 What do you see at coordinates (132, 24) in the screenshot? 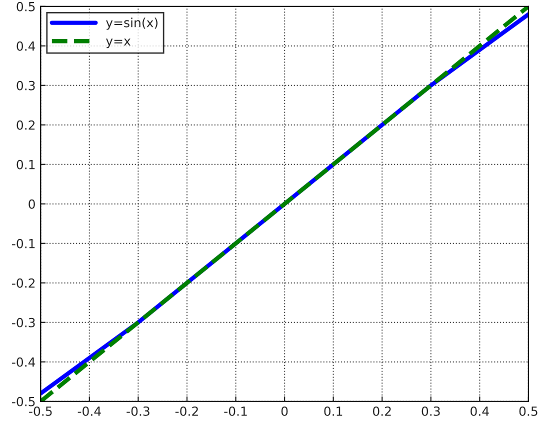
I see `legend-label: y=sin(x)` at bounding box center [132, 24].